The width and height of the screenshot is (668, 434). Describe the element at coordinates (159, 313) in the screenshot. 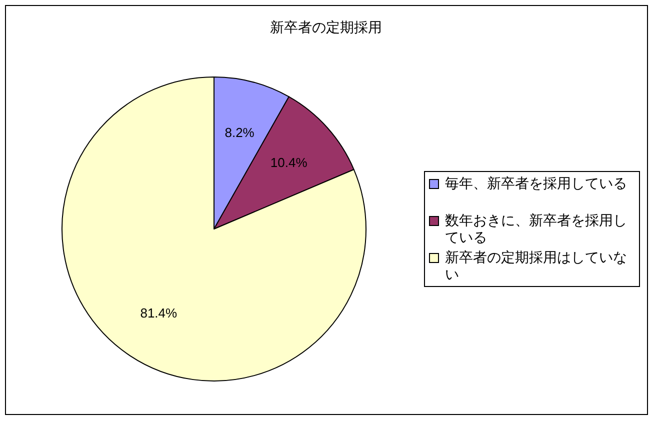

I see `data-label: 81.4%` at that location.